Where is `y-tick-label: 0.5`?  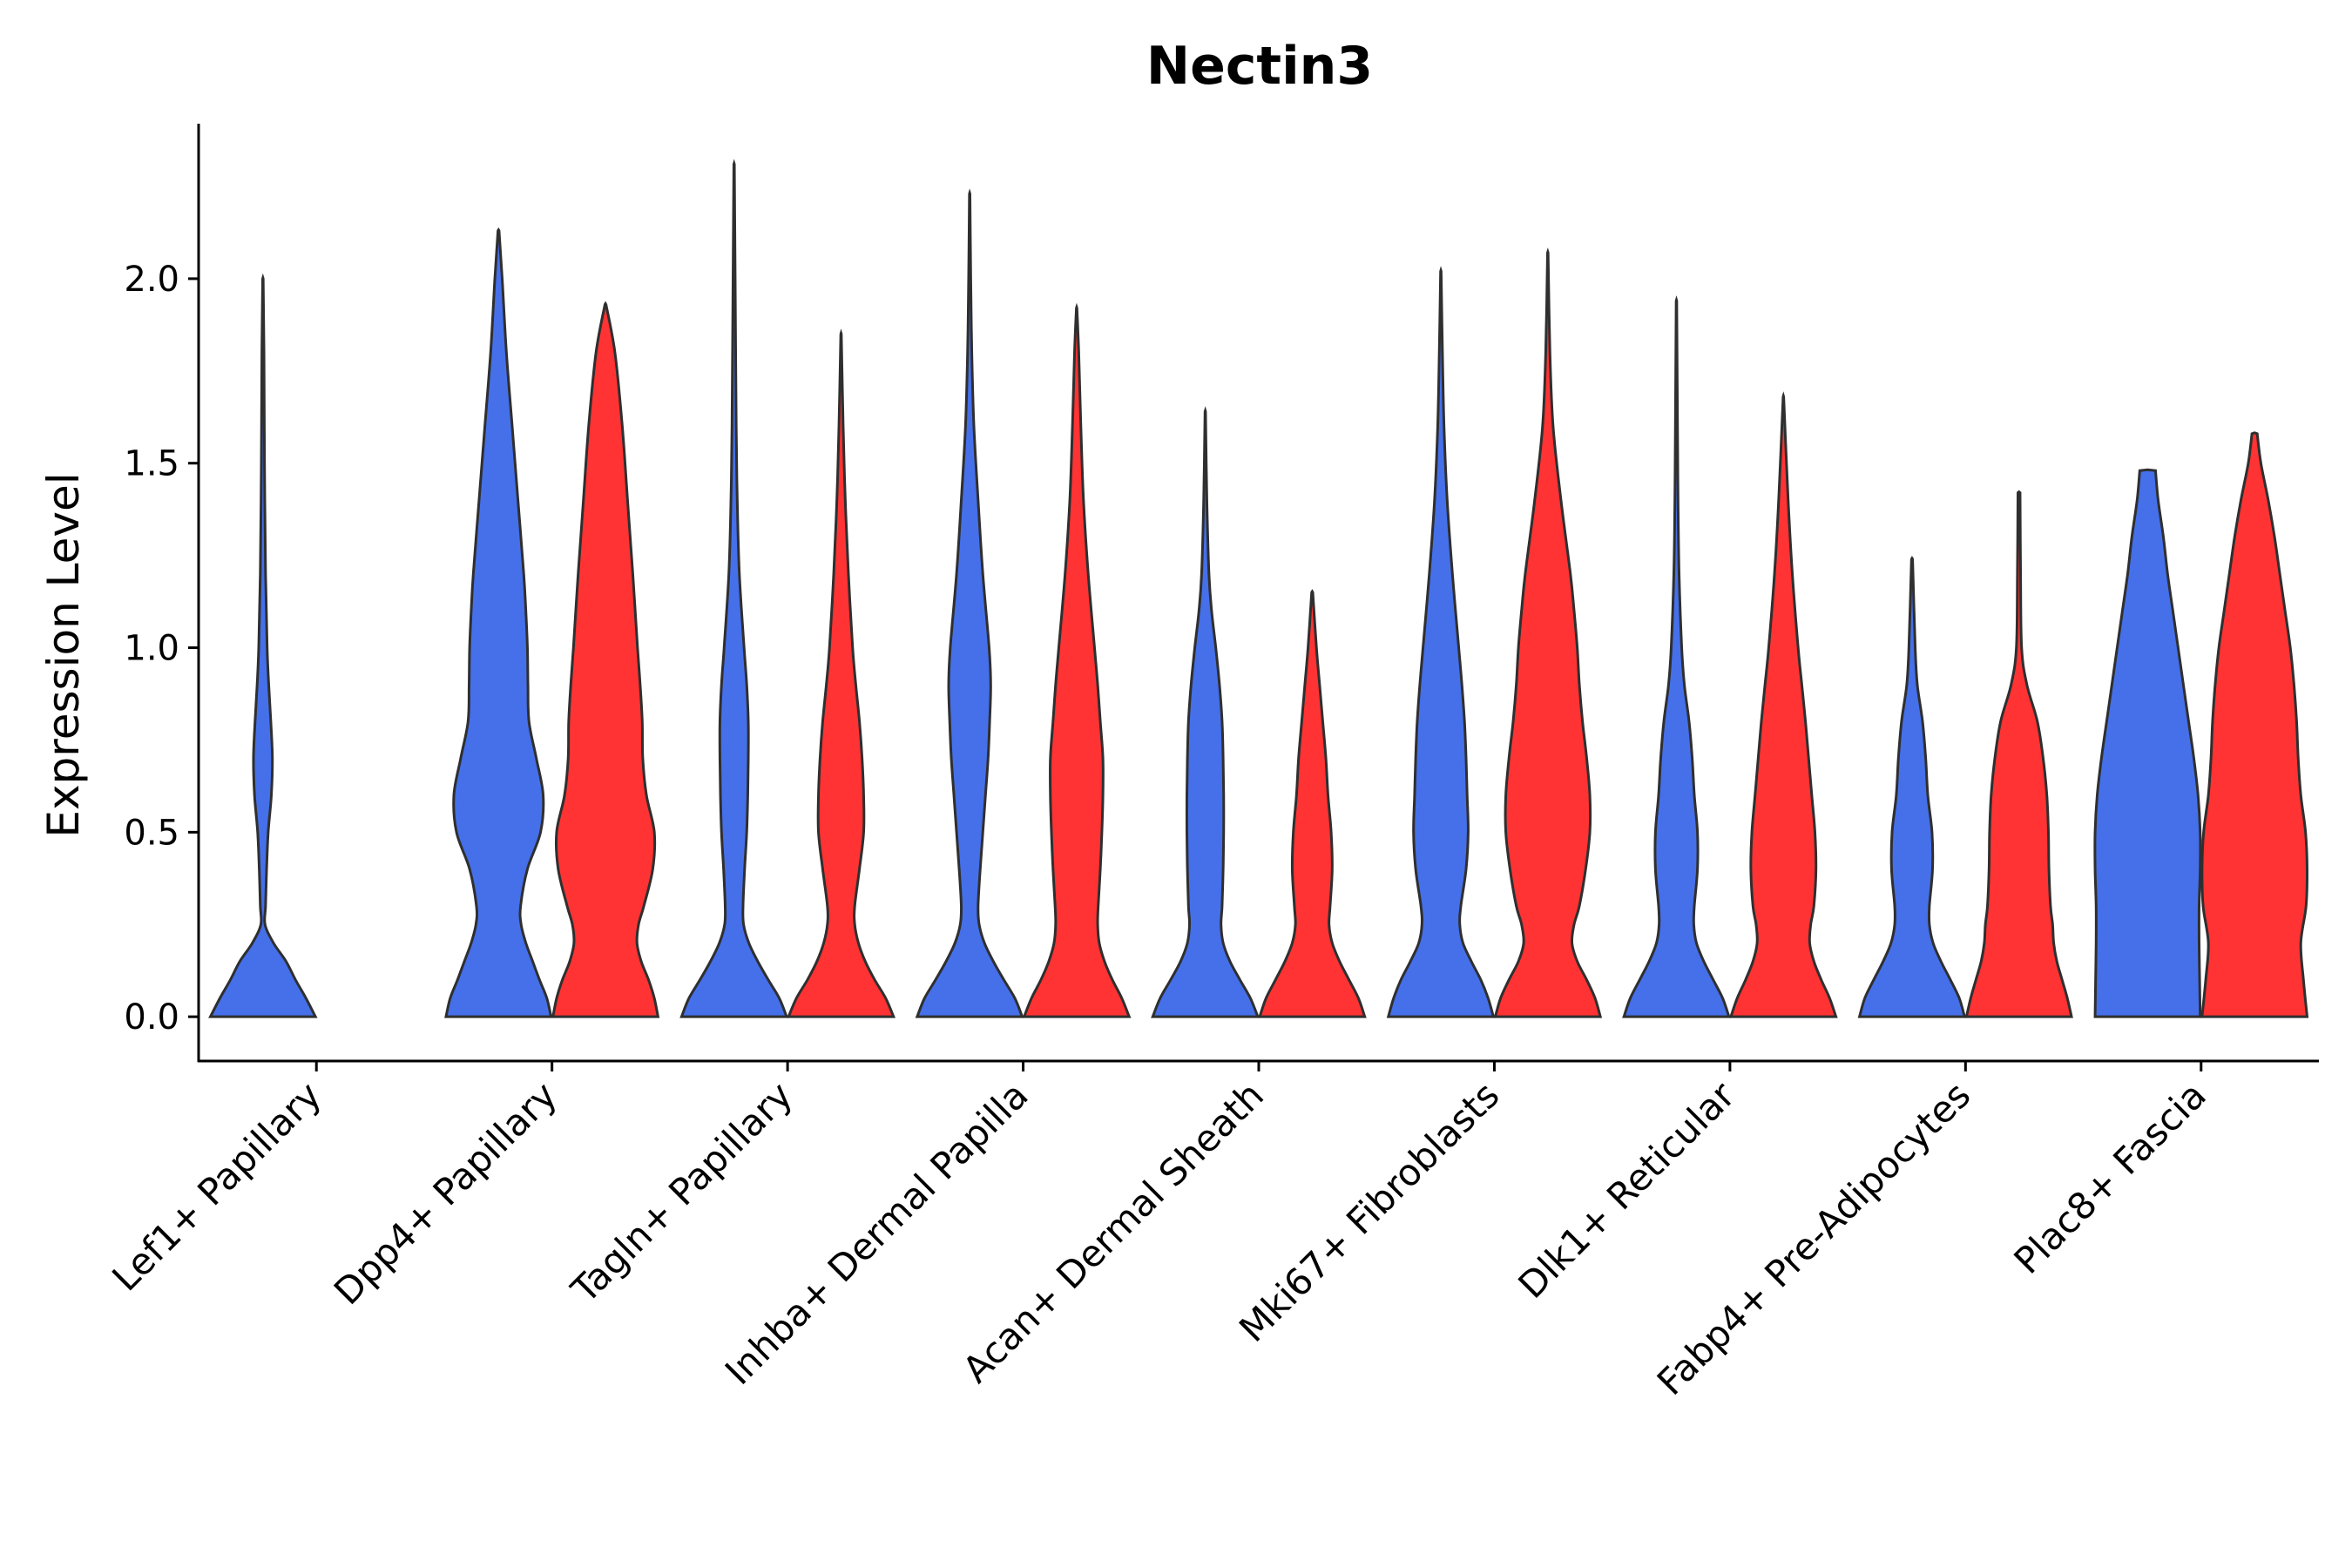
y-tick-label: 0.5 is located at coordinates (151, 833).